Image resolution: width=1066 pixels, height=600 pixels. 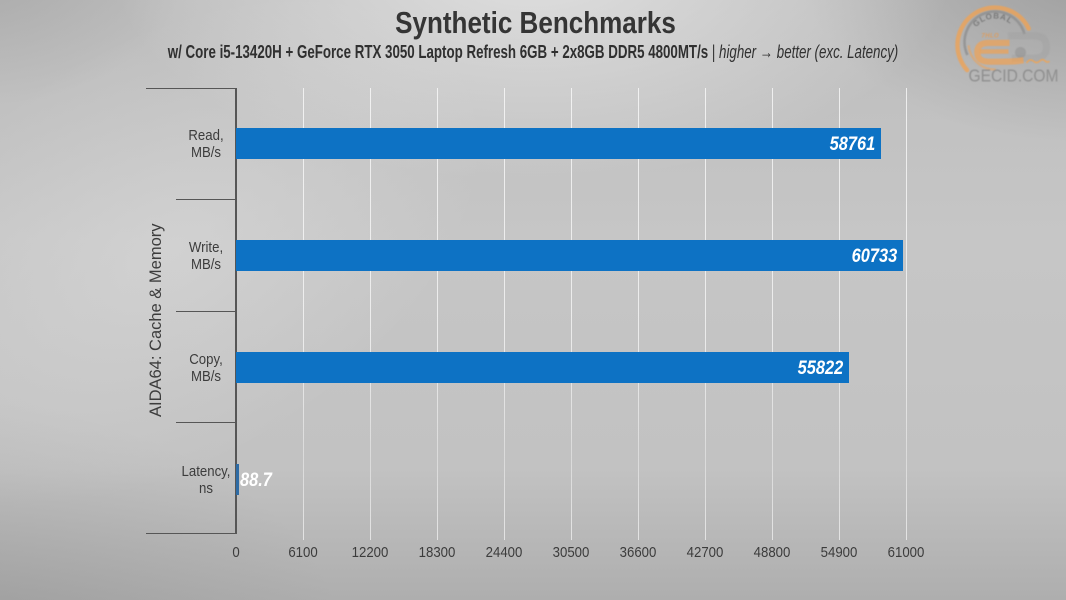 What do you see at coordinates (1014, 76) in the screenshot?
I see `svg-text: GECID.COM` at bounding box center [1014, 76].